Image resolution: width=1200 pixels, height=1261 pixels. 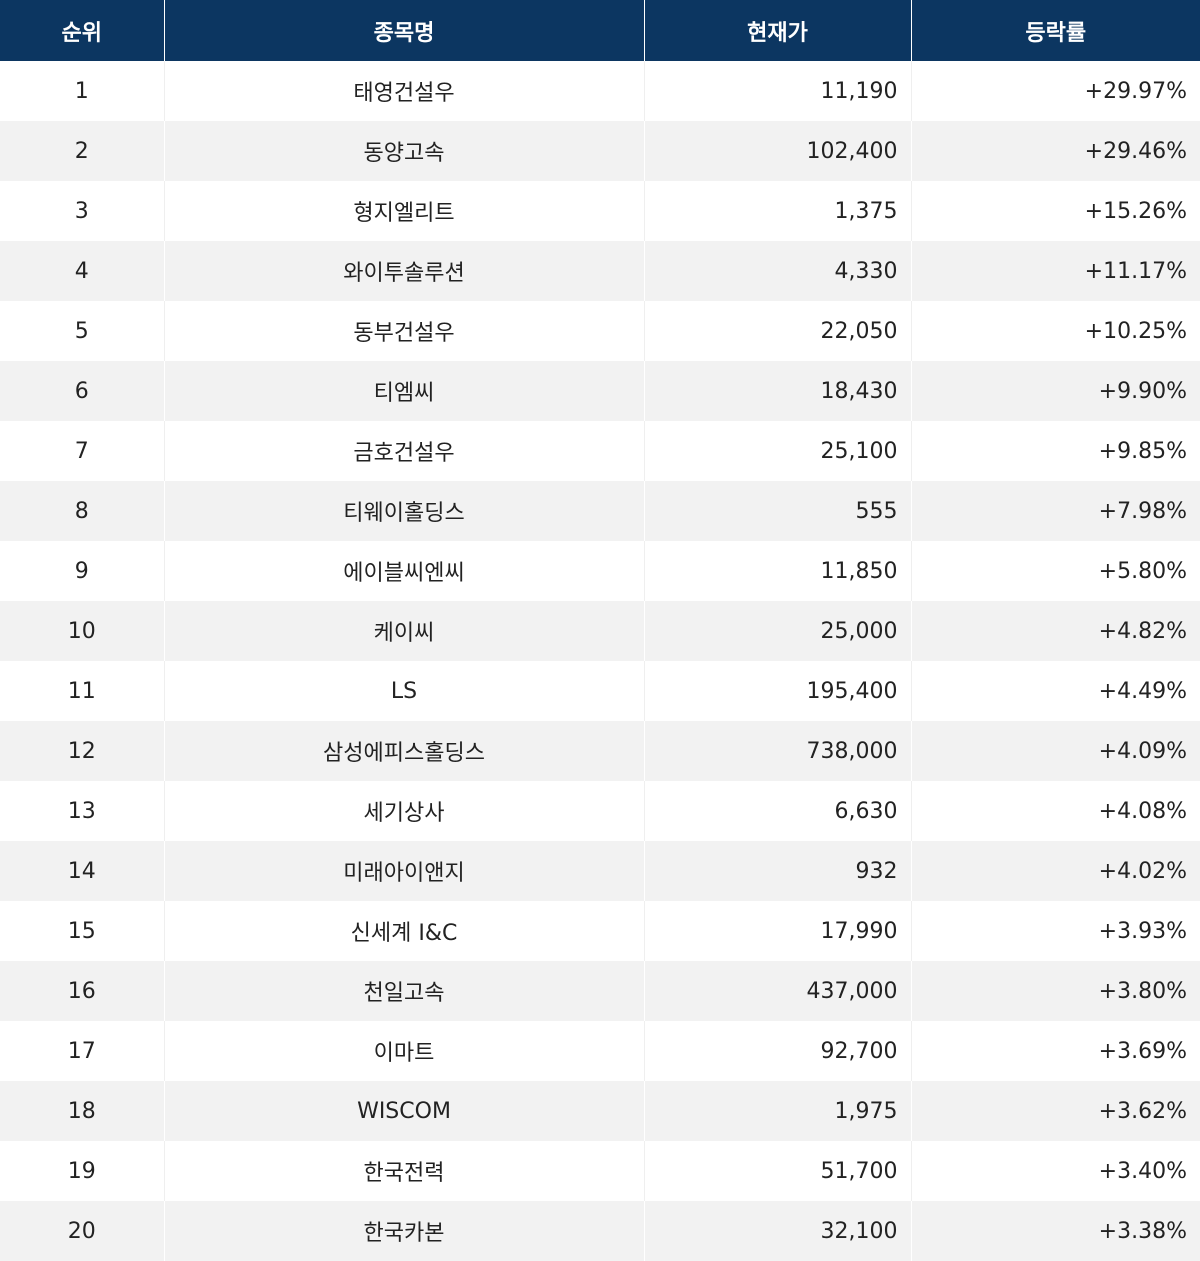 I want to click on rank-cell: 19, so click(x=82, y=1171).